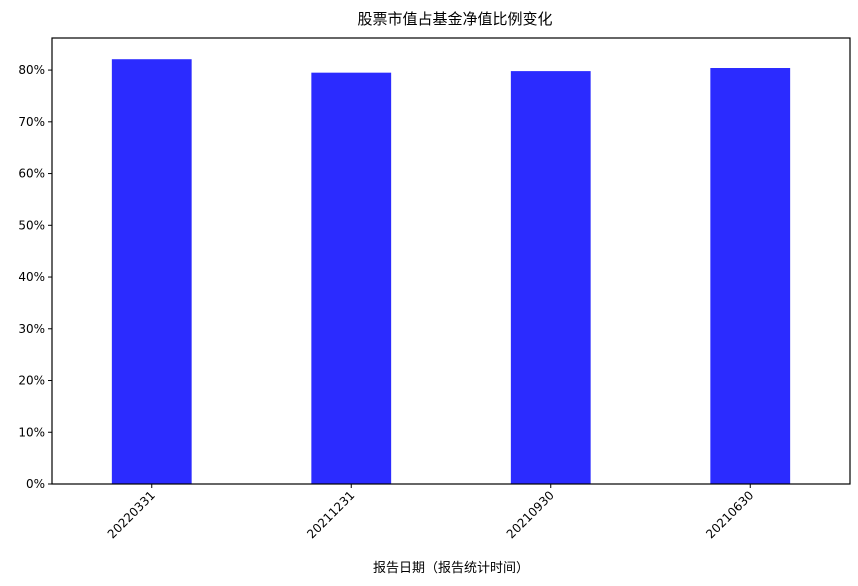 The image size is (858, 586). Describe the element at coordinates (454, 19) in the screenshot. I see `chart-title: 股票市值占基金净值比例变化` at that location.